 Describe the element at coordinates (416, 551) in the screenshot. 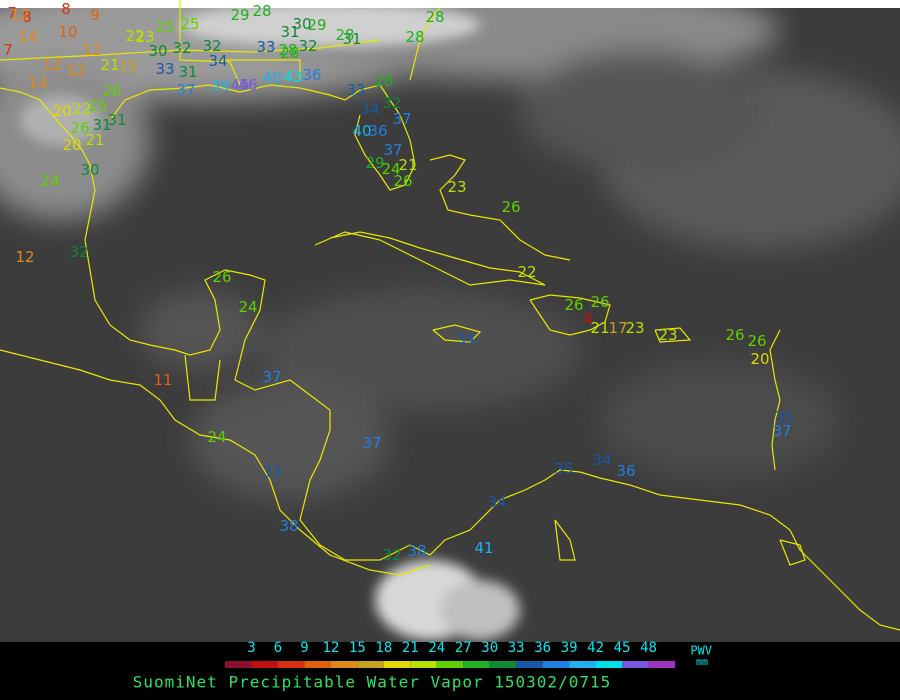

I see `station-pwv-label: 38` at that location.